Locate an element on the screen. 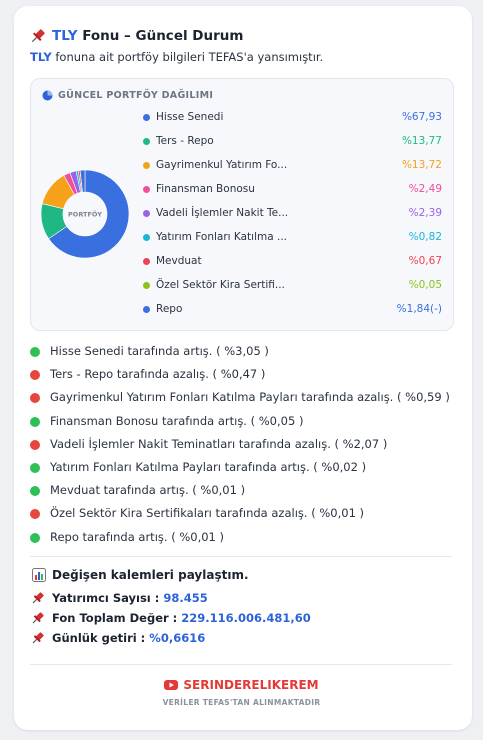 This screenshot has width=483, height=740. stat-label: Günlük getiri : is located at coordinates (99, 638).